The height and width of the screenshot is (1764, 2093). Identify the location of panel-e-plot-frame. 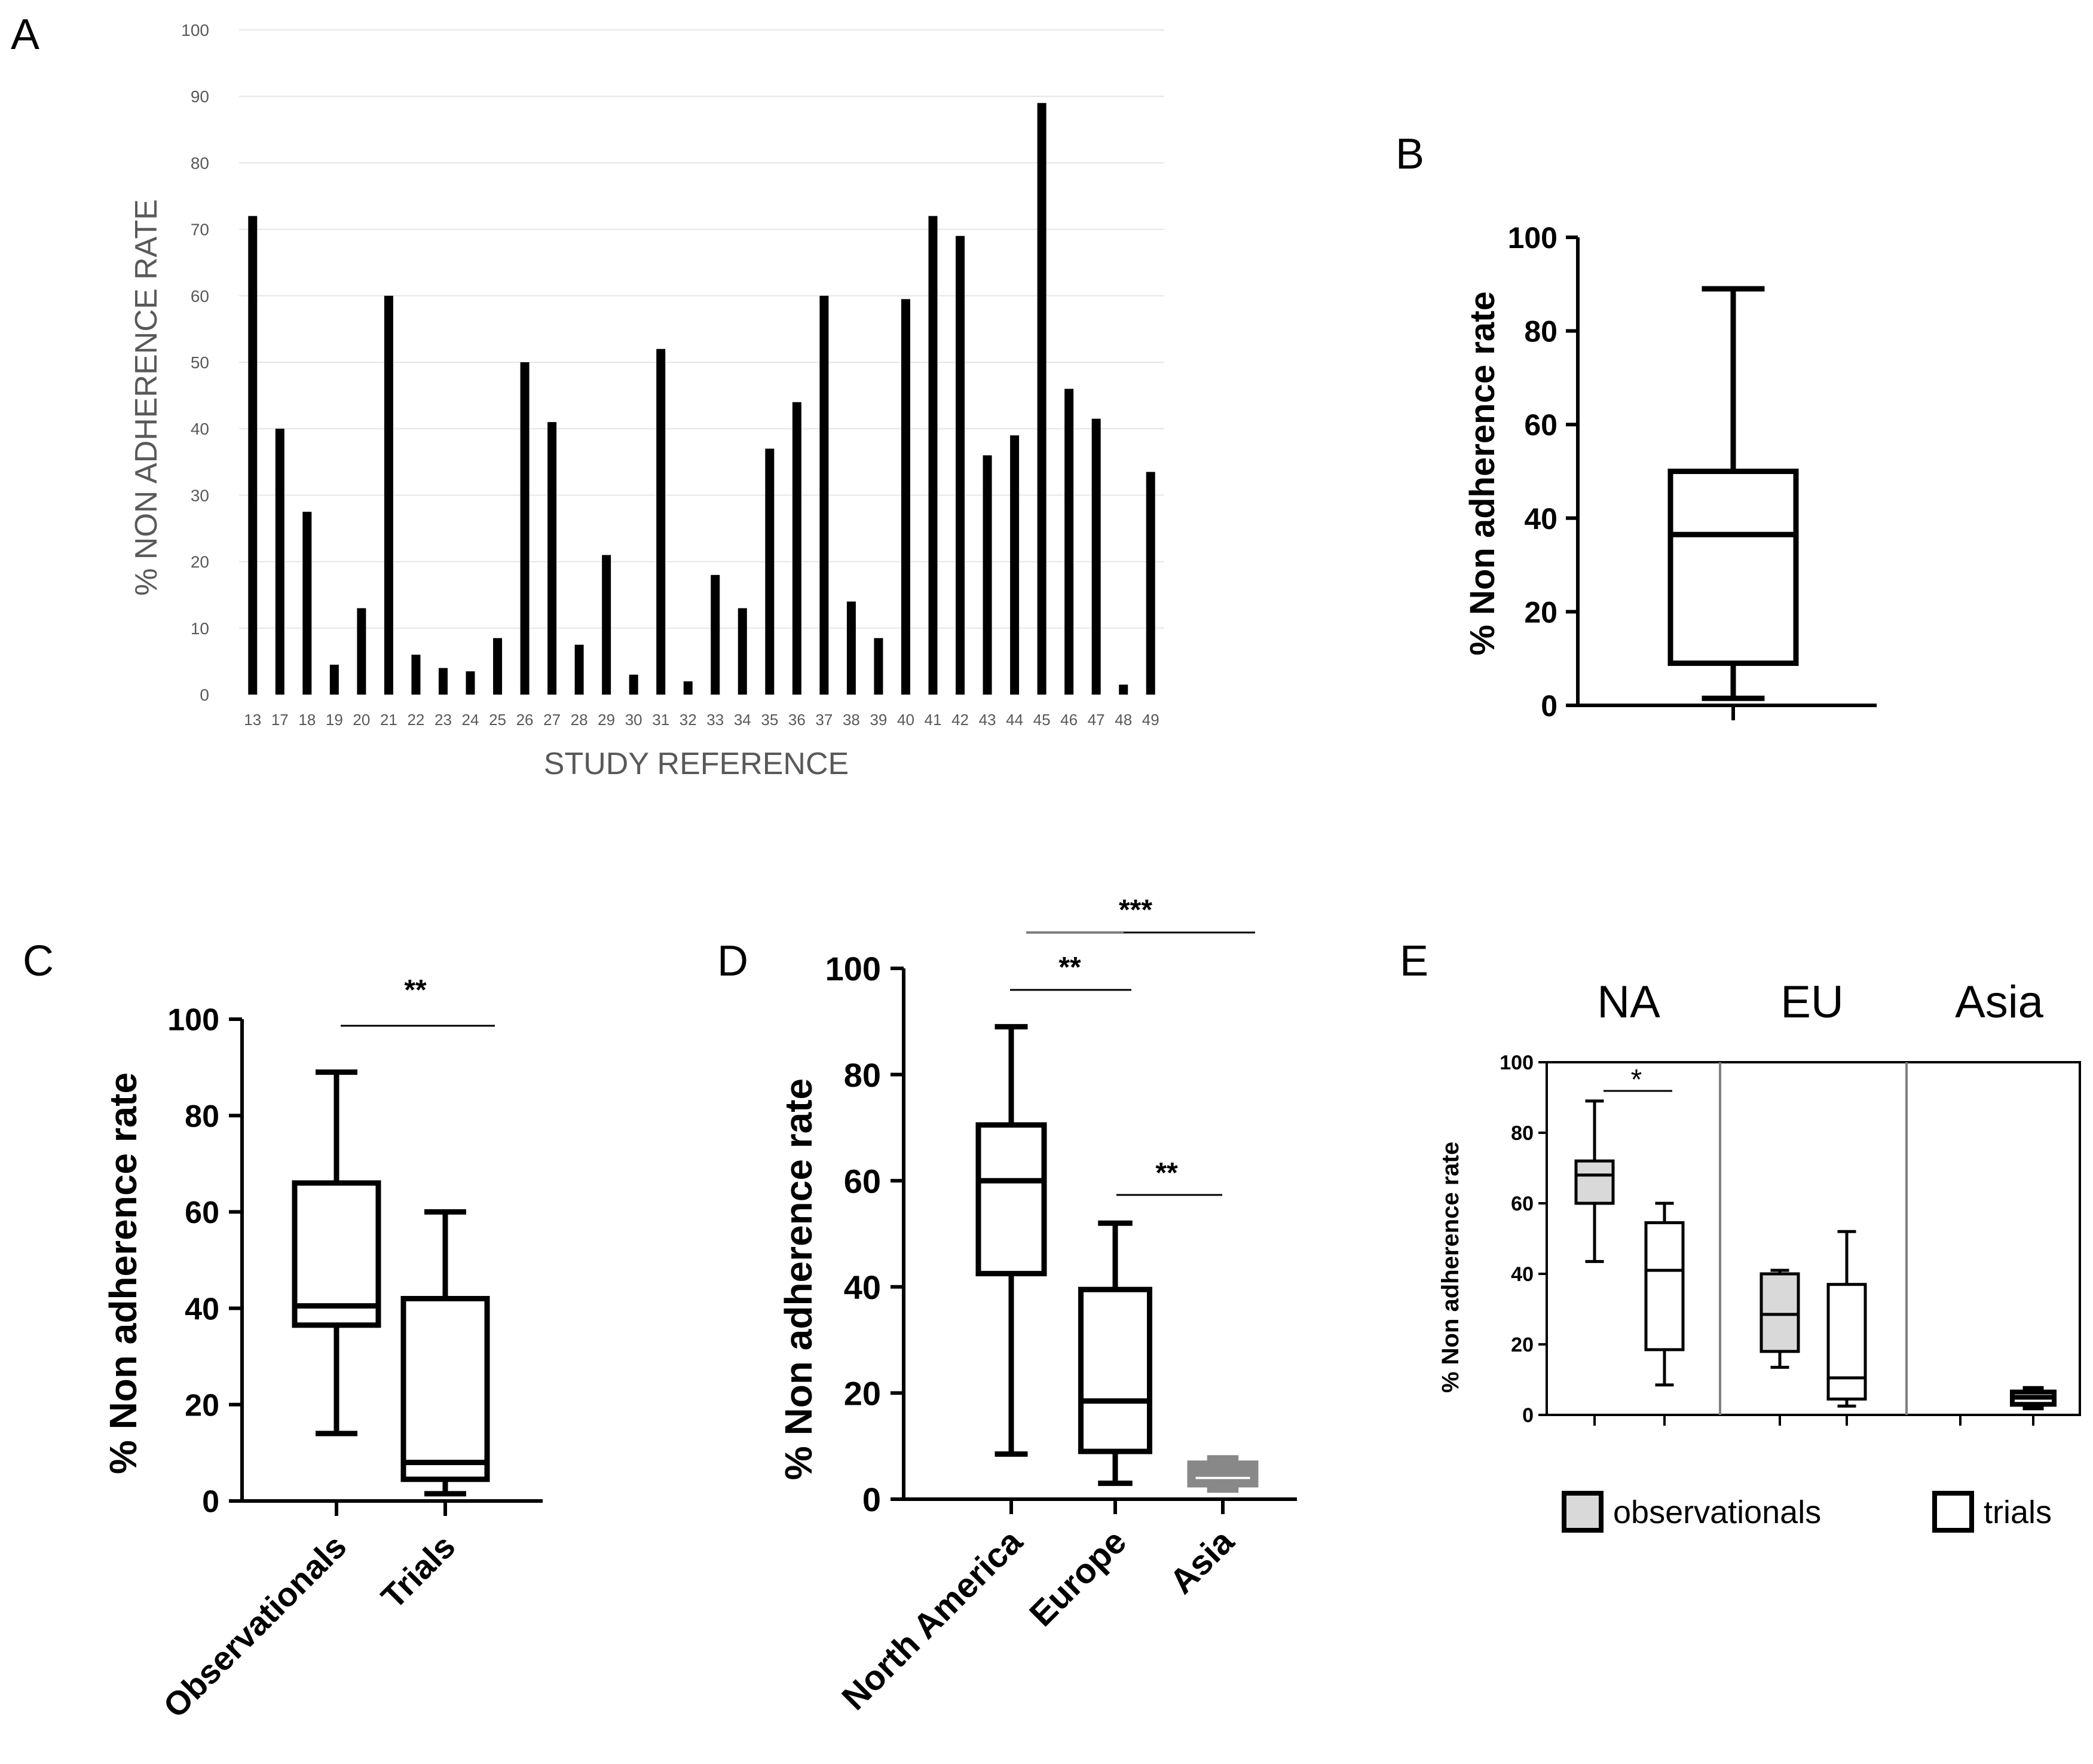
(1813, 1238).